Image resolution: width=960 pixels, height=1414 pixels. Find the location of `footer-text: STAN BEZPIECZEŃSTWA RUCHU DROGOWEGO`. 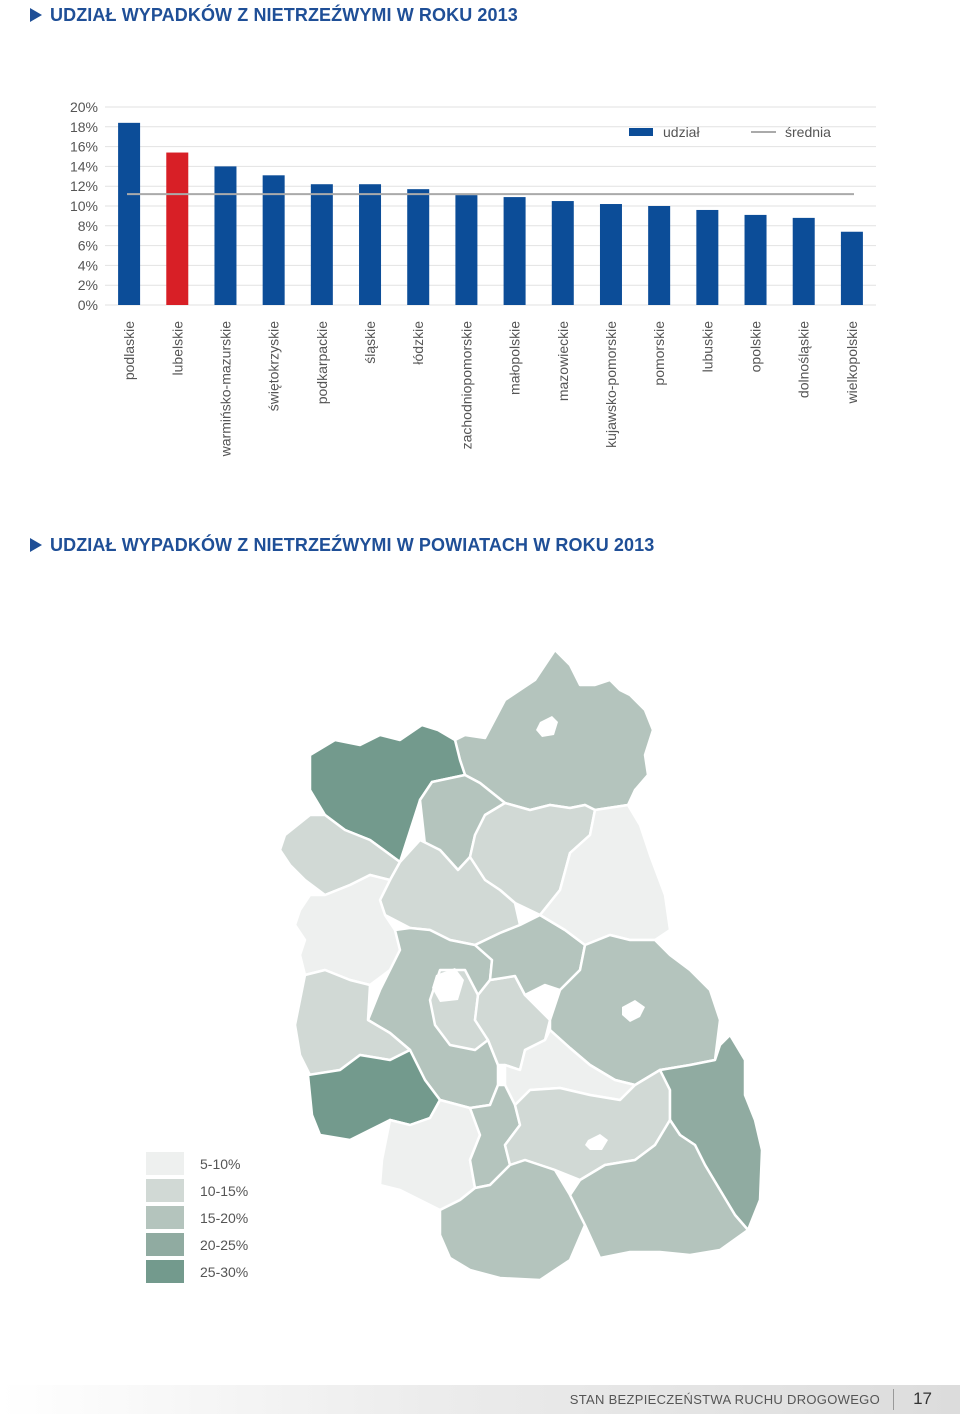

footer-text: STAN BEZPIECZEŃSTWA RUCHU DROGOWEGO is located at coordinates (724, 1399).